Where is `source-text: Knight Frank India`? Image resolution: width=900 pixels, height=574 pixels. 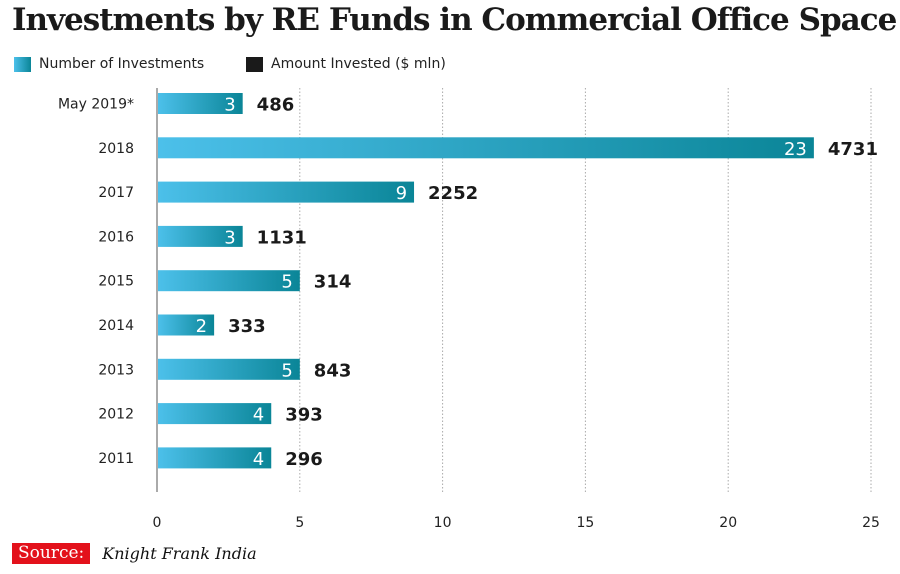 source-text: Knight Frank India is located at coordinates (179, 553).